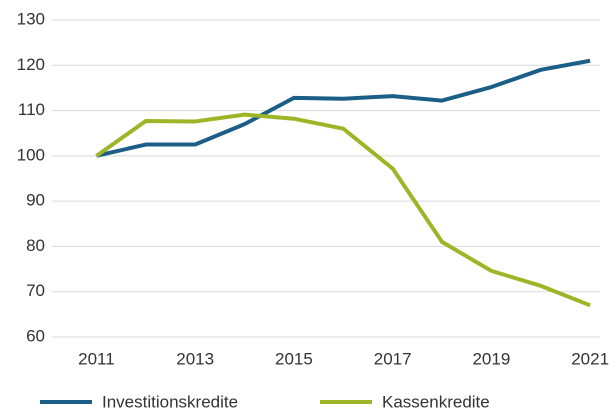  I want to click on y-tick-label: 110, so click(31, 109).